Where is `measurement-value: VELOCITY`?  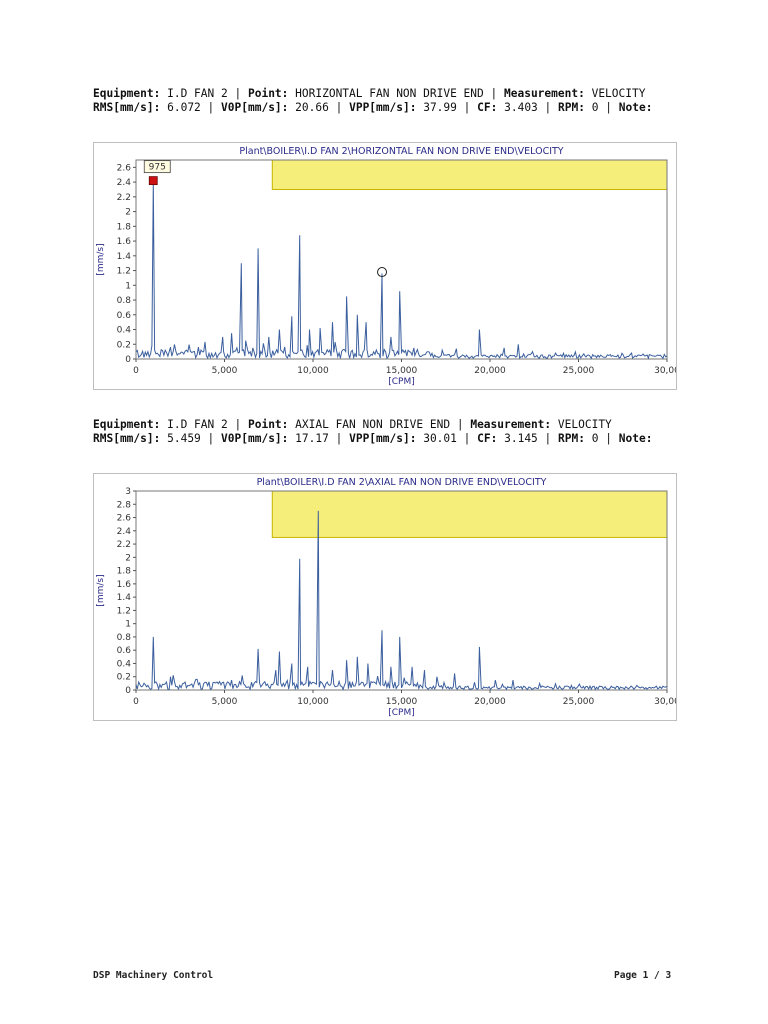 measurement-value: VELOCITY is located at coordinates (584, 424).